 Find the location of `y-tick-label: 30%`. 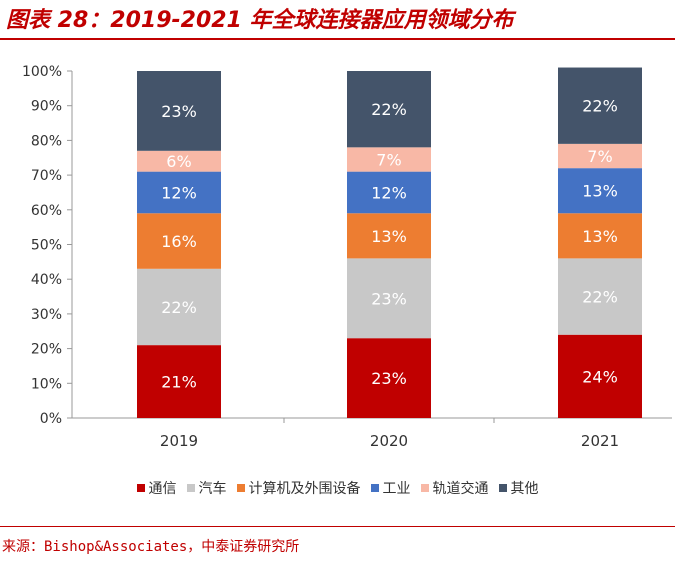

y-tick-label: 30% is located at coordinates (46, 315).